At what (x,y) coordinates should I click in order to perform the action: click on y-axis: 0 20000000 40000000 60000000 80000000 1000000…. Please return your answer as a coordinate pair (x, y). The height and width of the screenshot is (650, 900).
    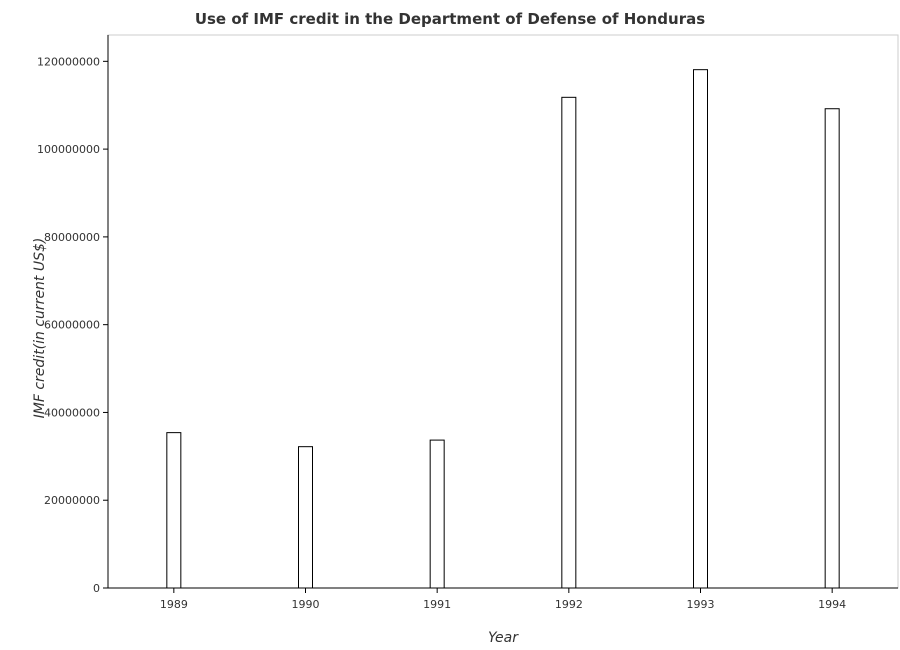
    Looking at the image, I should click on (73, 315).